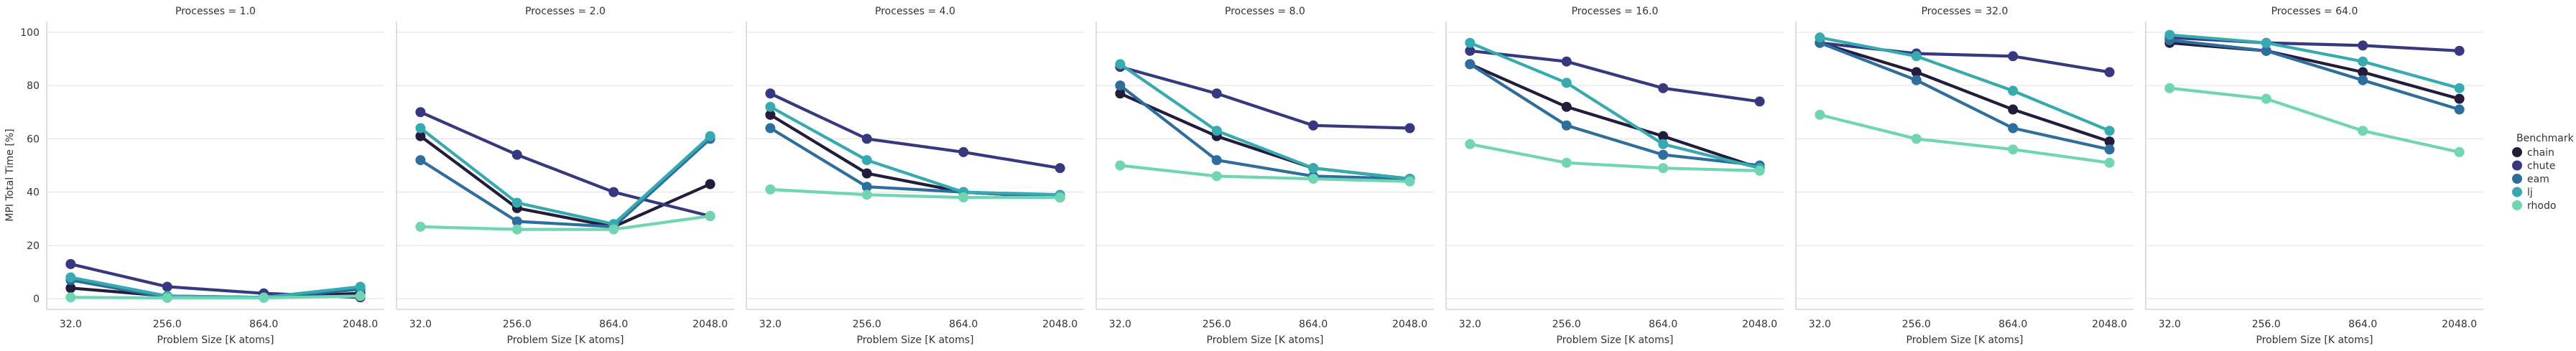  I want to click on legend-label-rhodo: rhodo, so click(2541, 206).